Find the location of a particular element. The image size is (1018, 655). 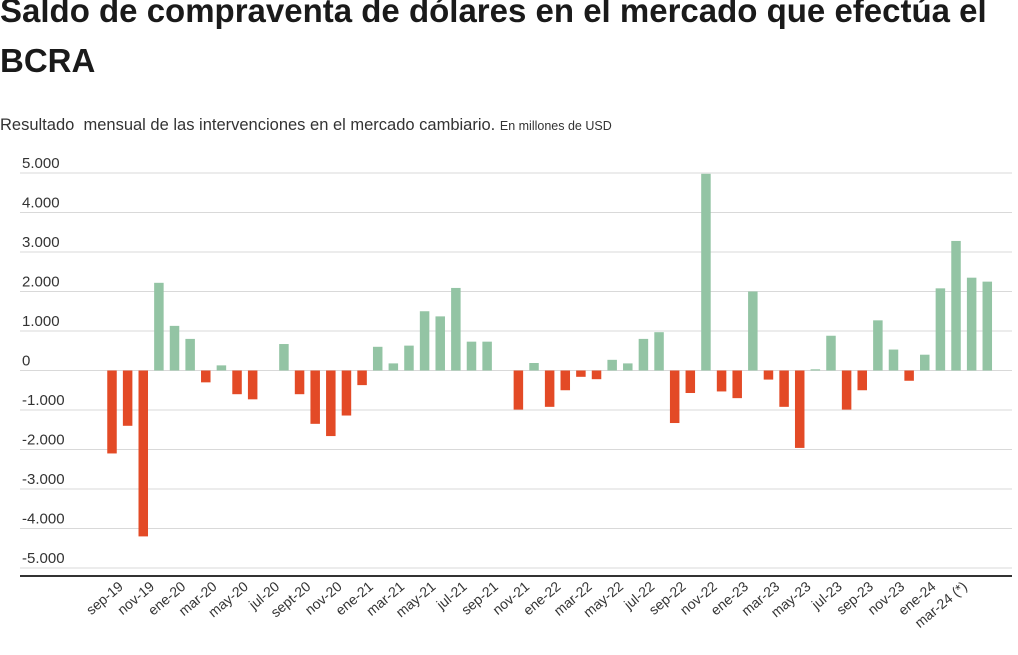

y-tick-label: 2.000 is located at coordinates (41, 282).